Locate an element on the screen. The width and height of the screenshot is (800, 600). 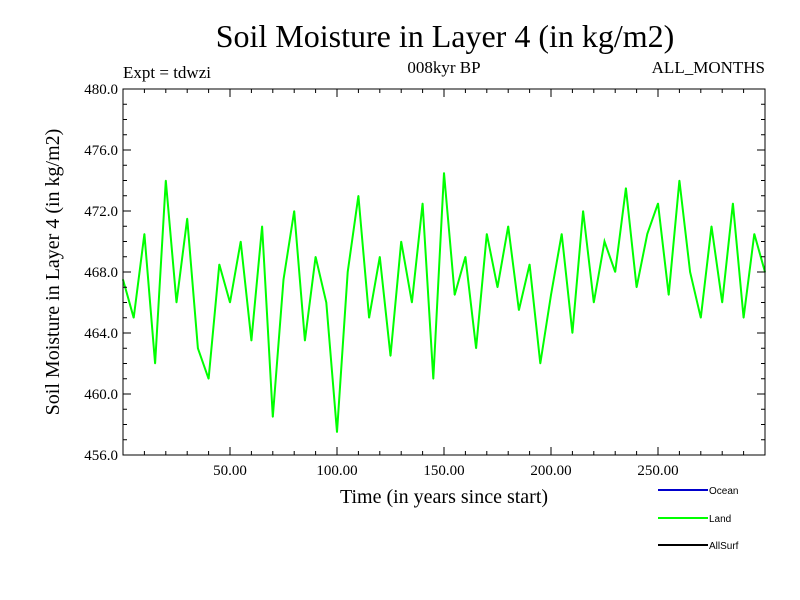
x-tick-label: 250.00 is located at coordinates (657, 471).